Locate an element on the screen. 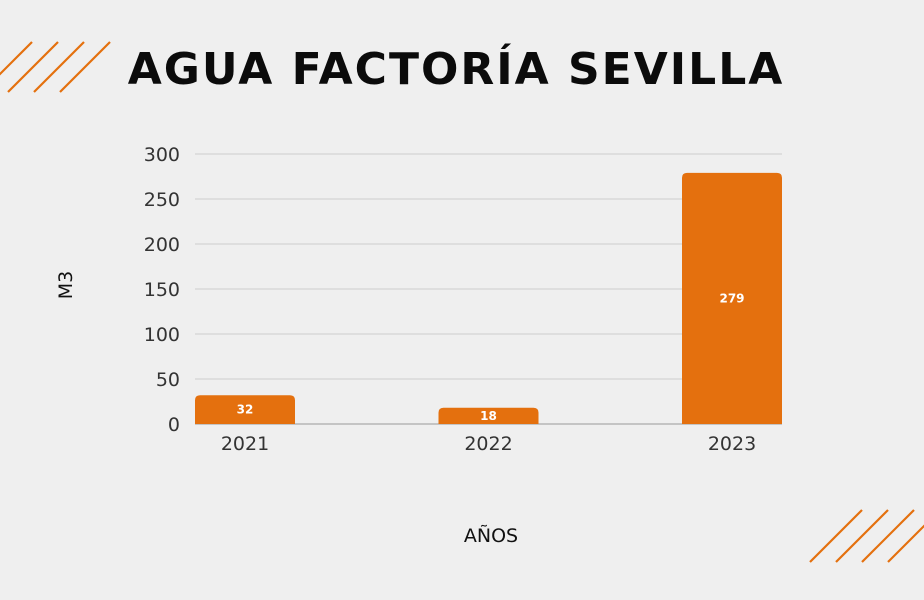  y-tick-label: 300 is located at coordinates (162, 155).